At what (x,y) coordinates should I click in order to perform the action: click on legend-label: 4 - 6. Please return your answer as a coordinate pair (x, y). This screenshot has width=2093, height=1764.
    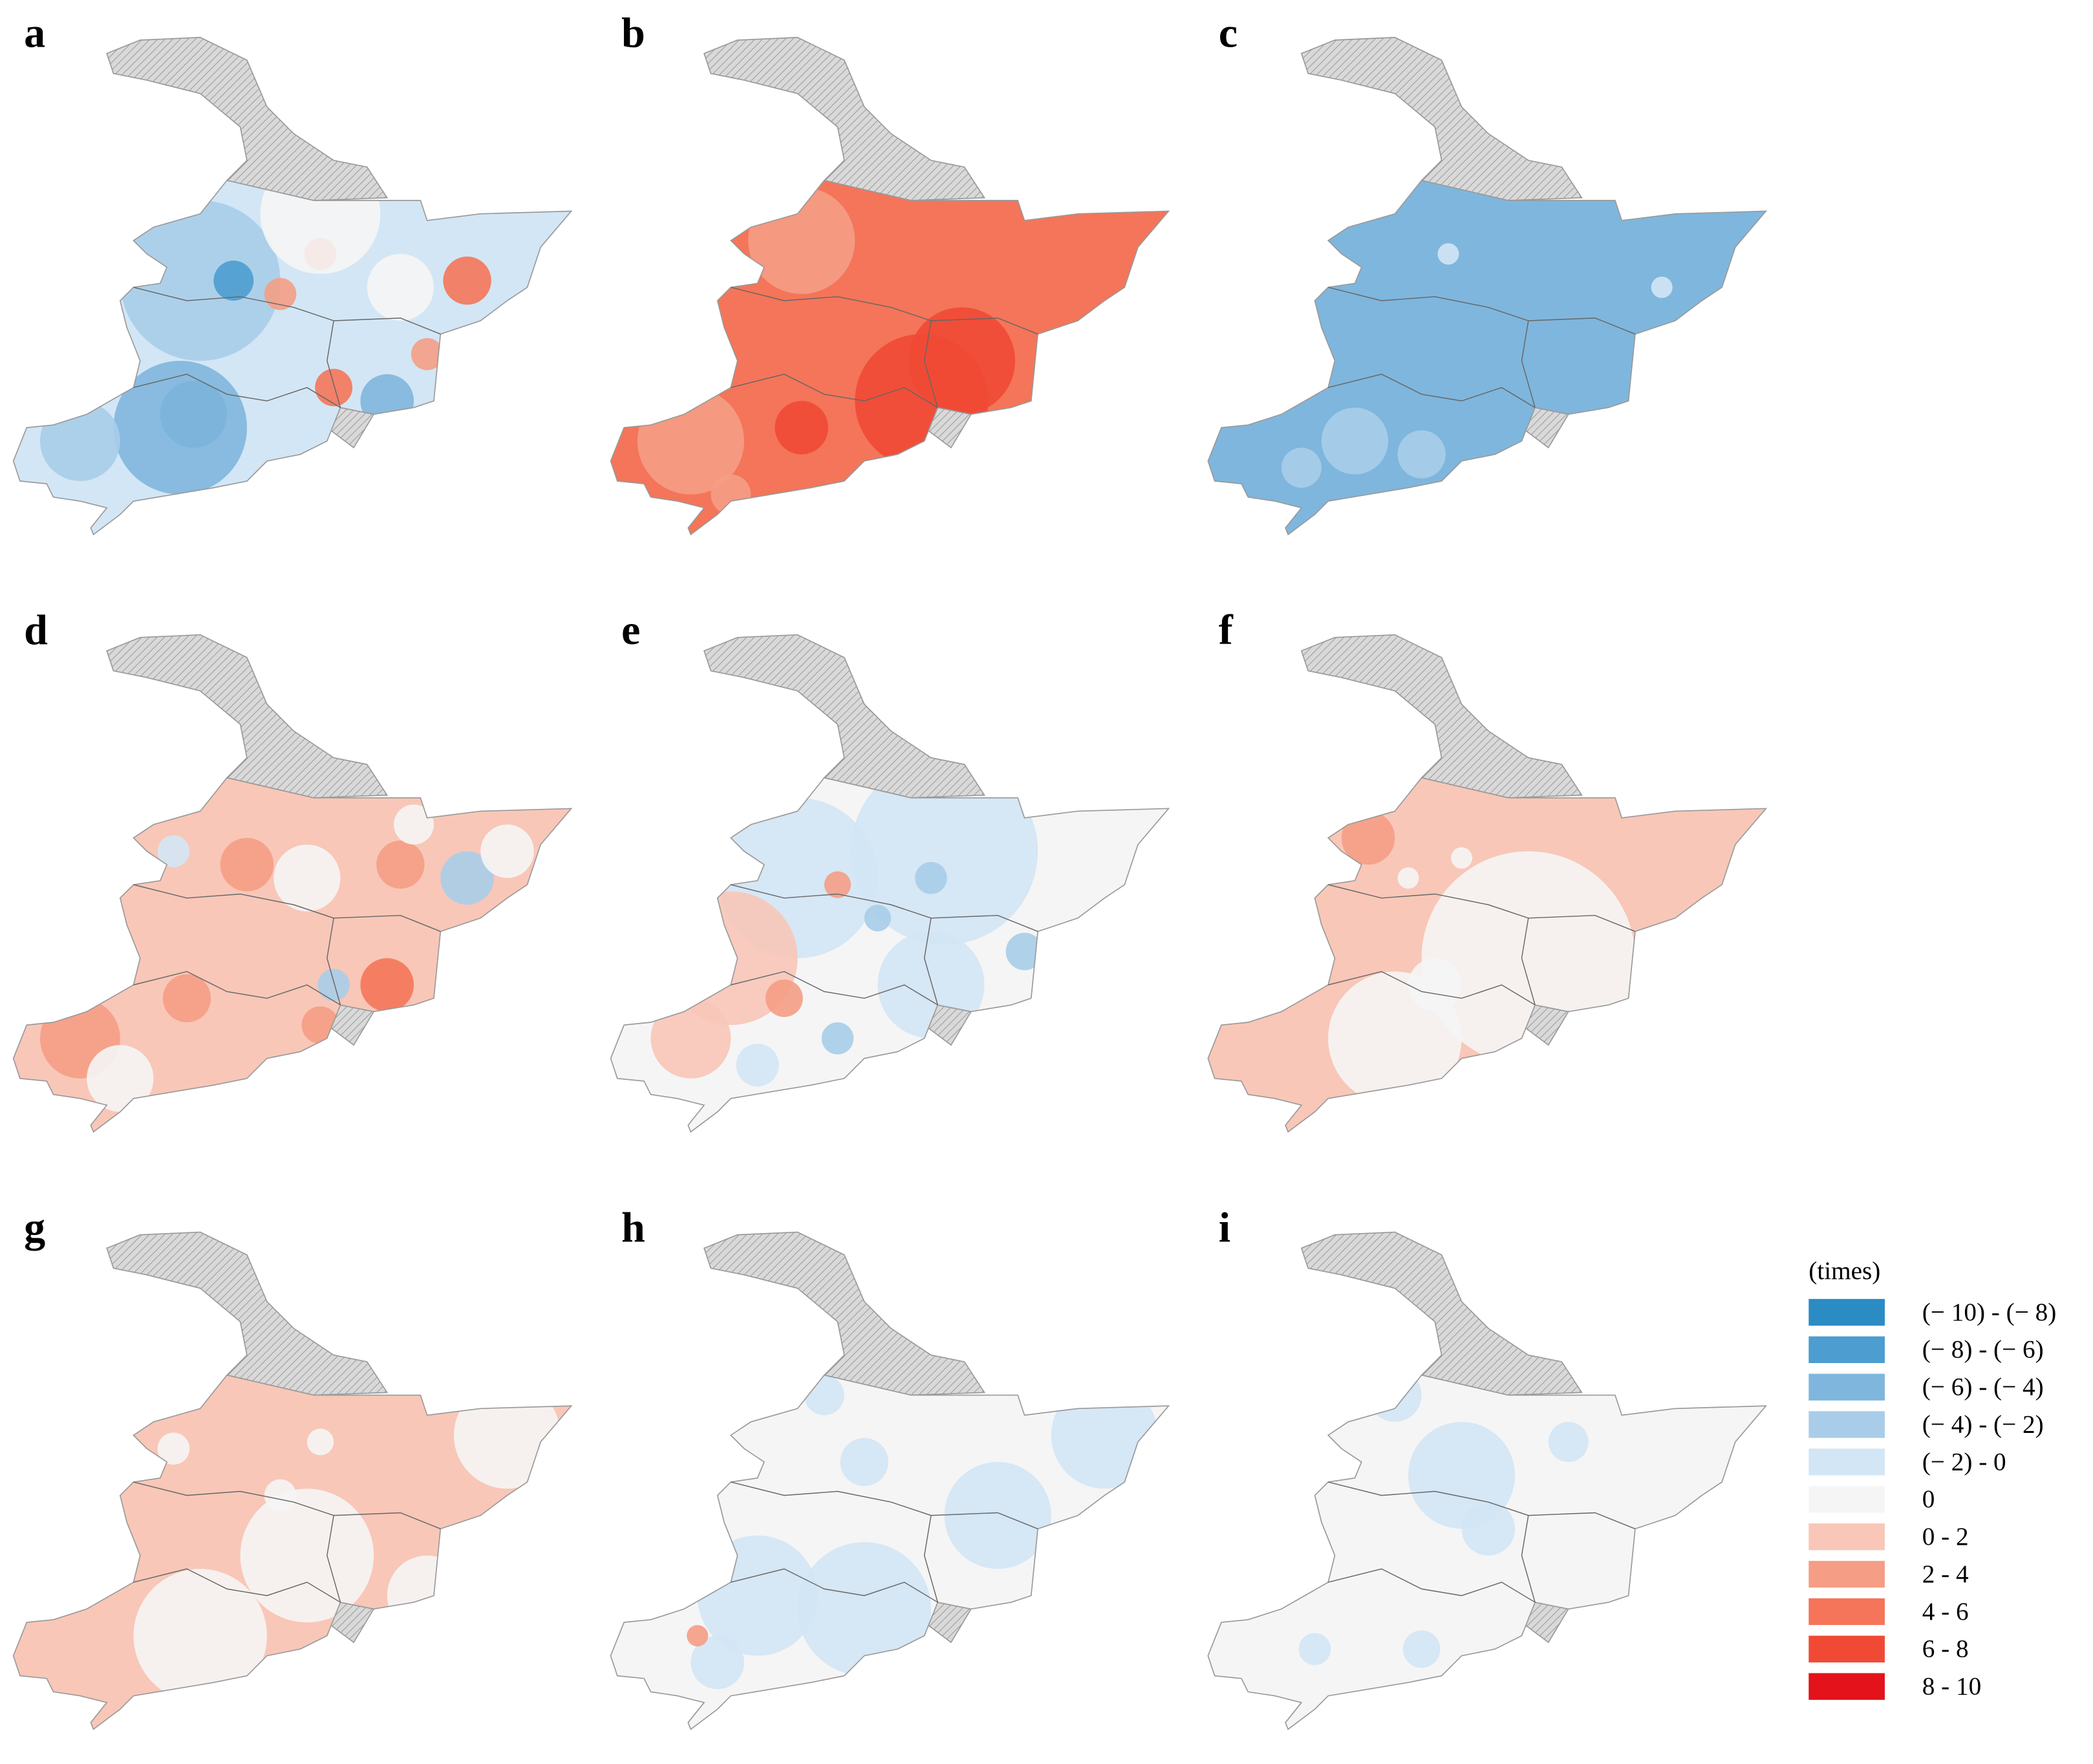
    Looking at the image, I should click on (1946, 1612).